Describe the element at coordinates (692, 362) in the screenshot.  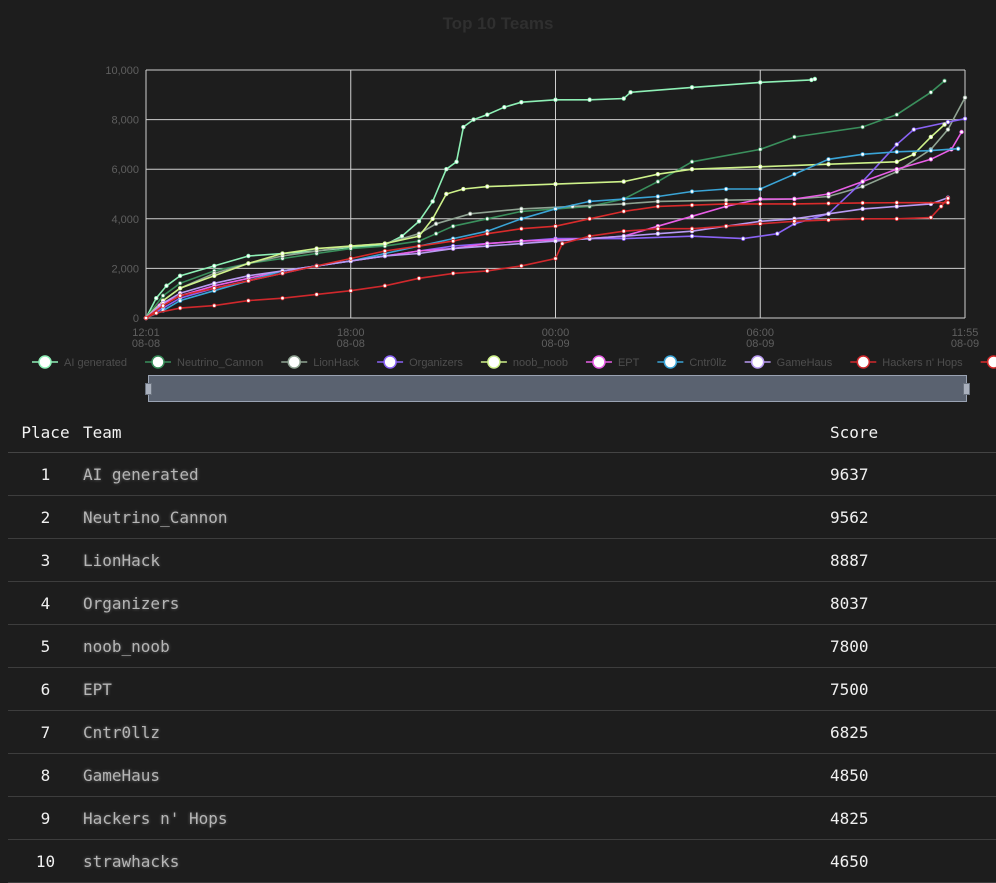
I see `legend-item: Cntr0llz` at that location.